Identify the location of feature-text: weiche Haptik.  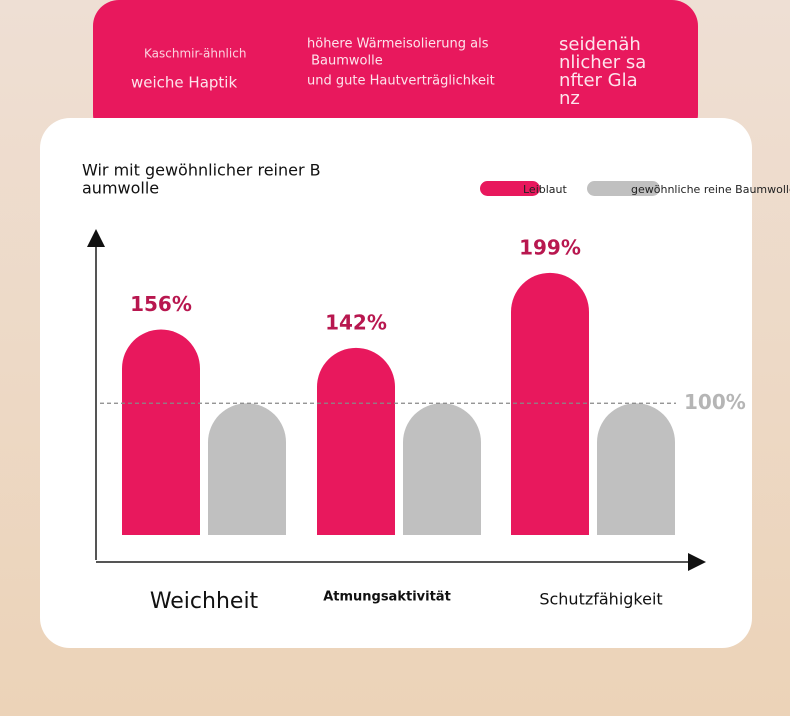
(184, 83).